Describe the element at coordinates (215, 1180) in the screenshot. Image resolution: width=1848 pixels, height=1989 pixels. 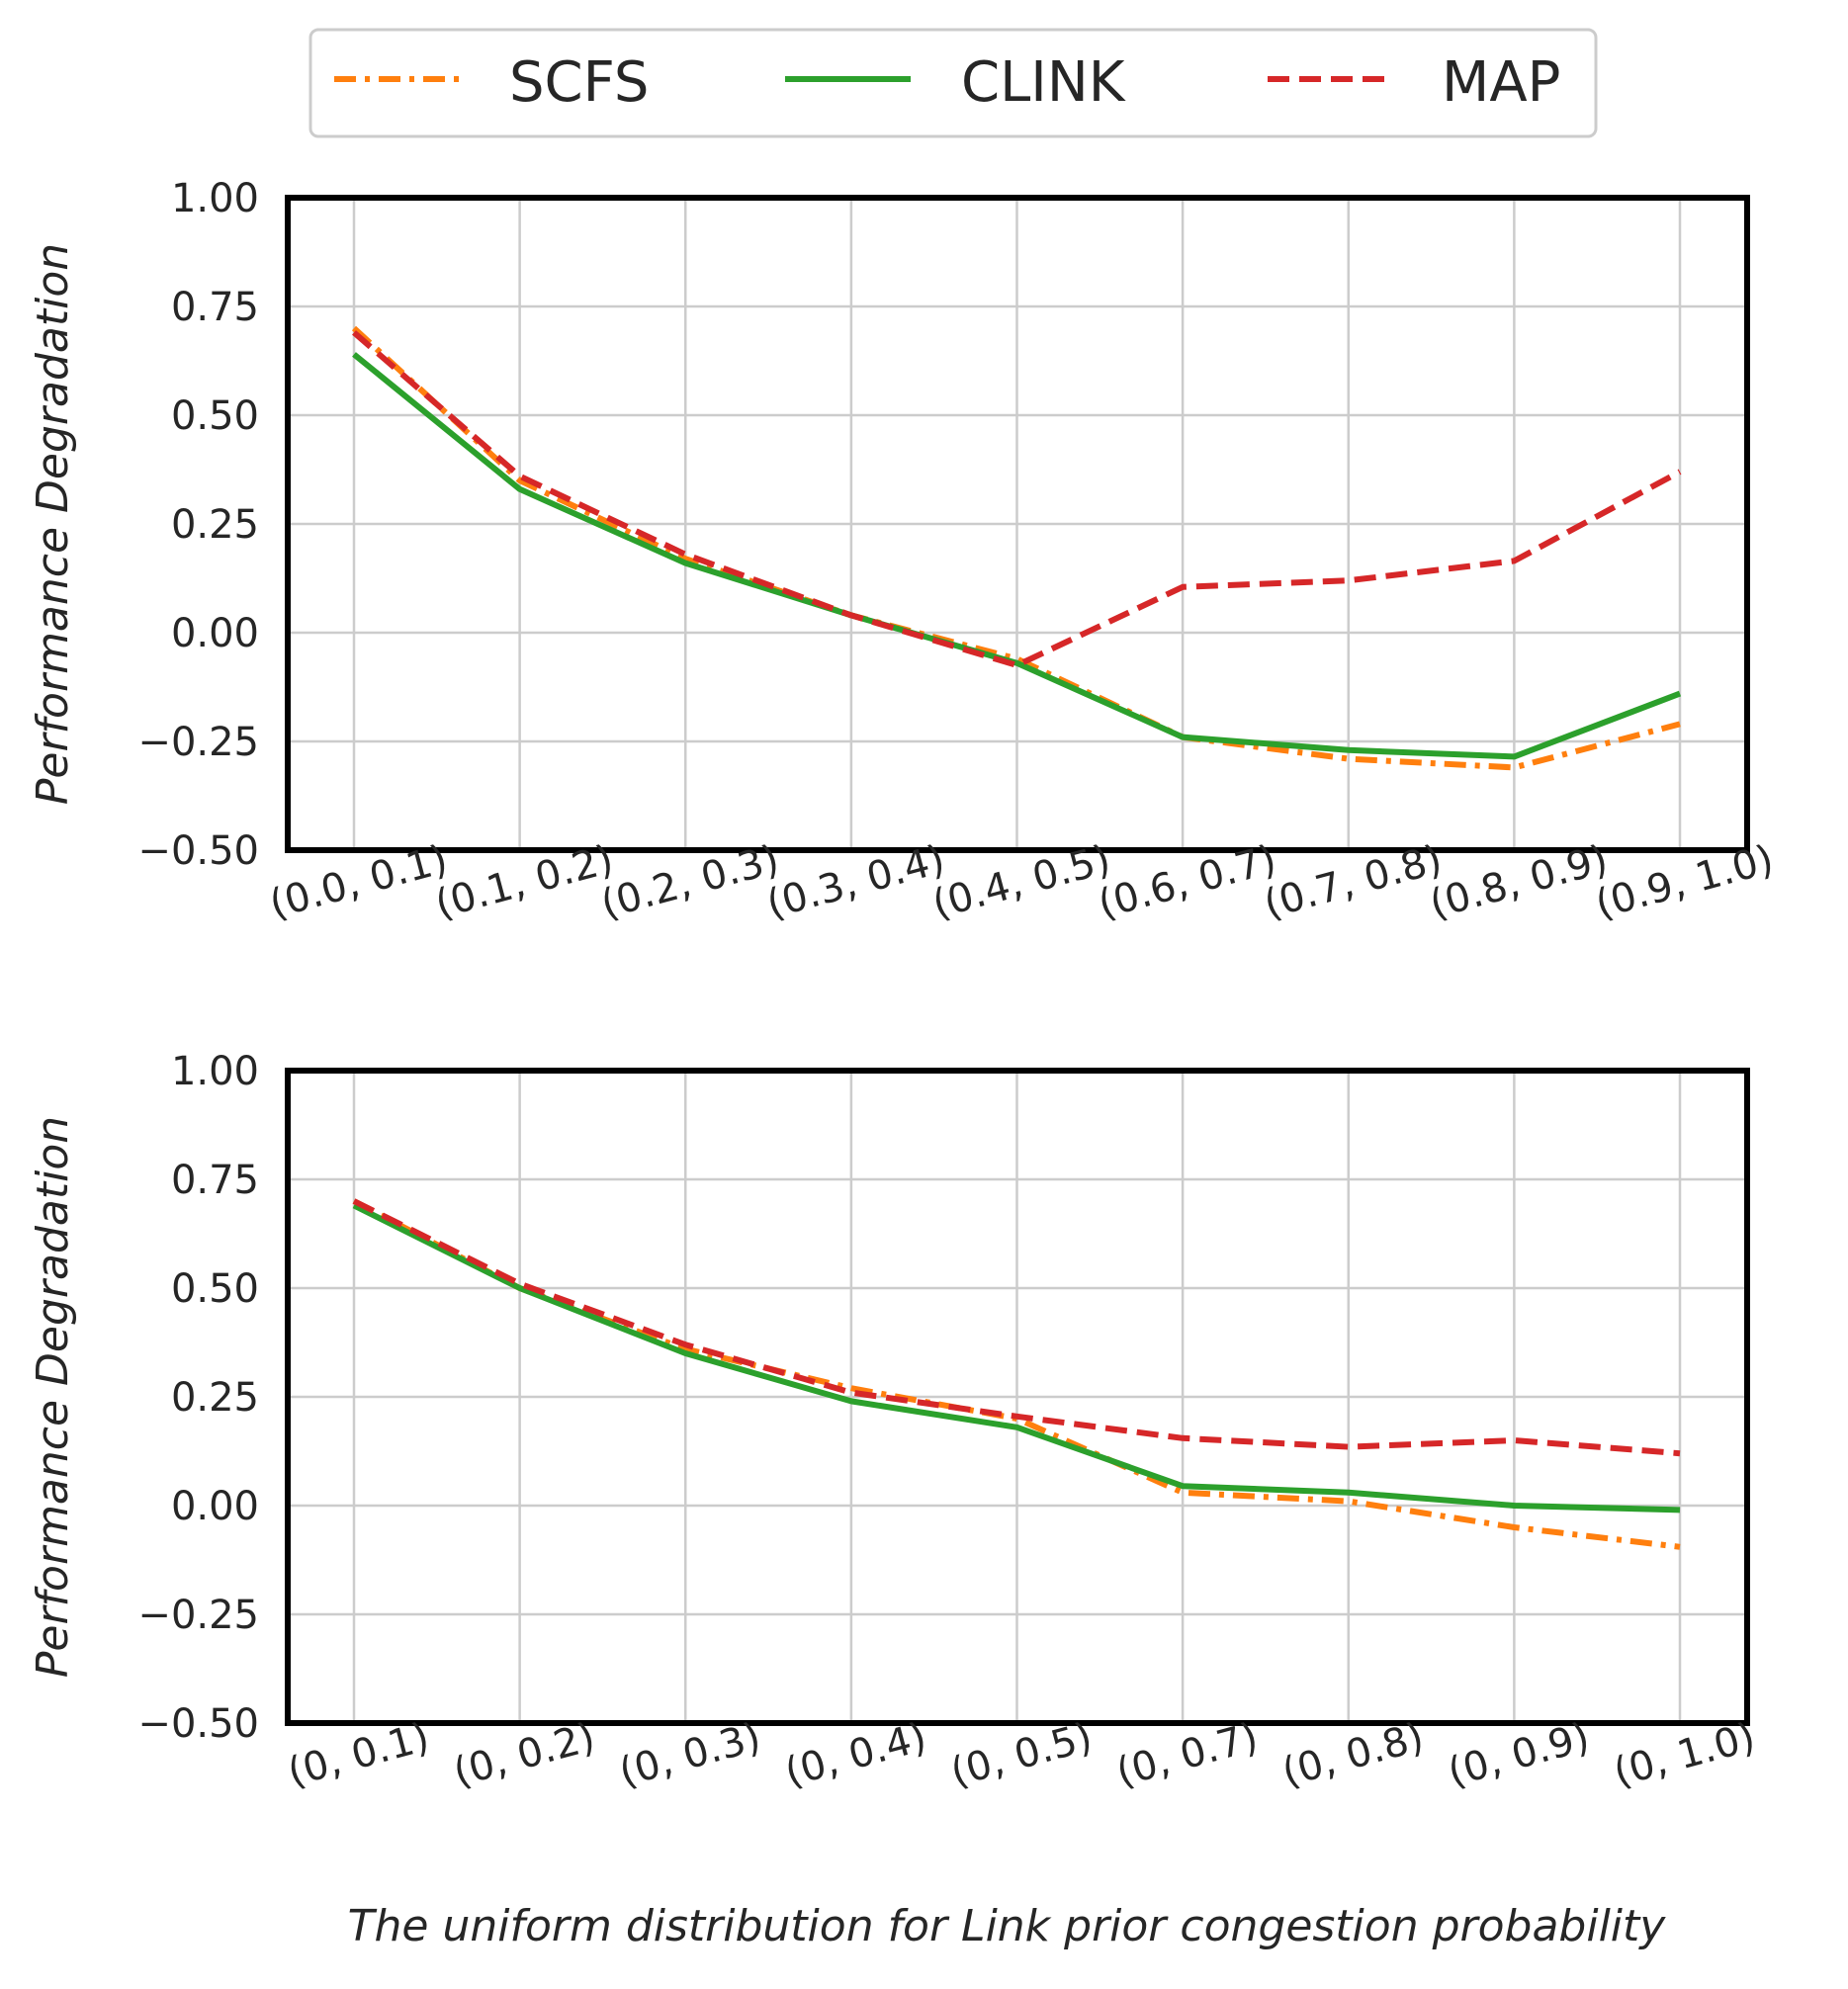
I see `bottom-chart-y-tick-label: 0.75` at that location.